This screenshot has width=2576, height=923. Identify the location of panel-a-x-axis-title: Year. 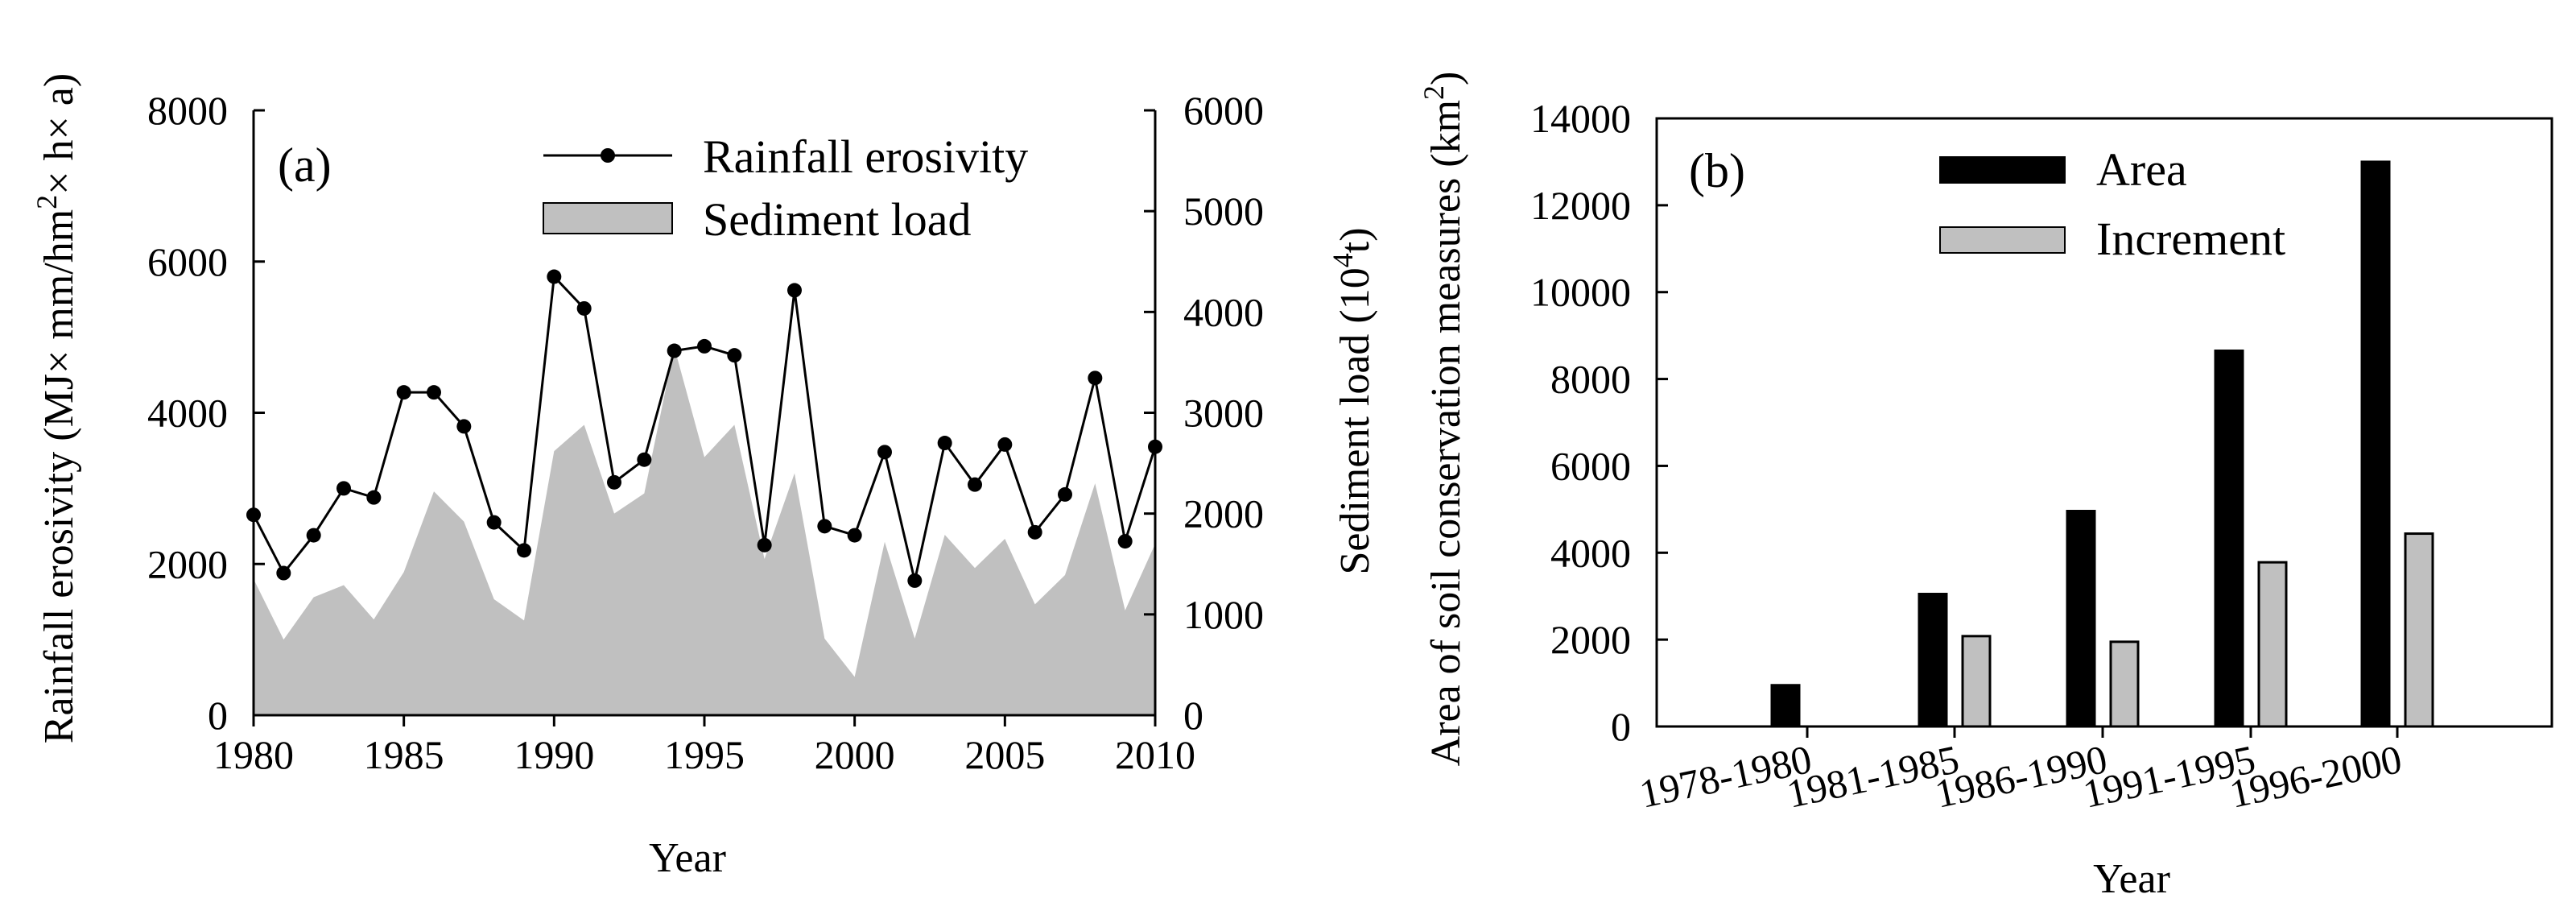
(687, 858).